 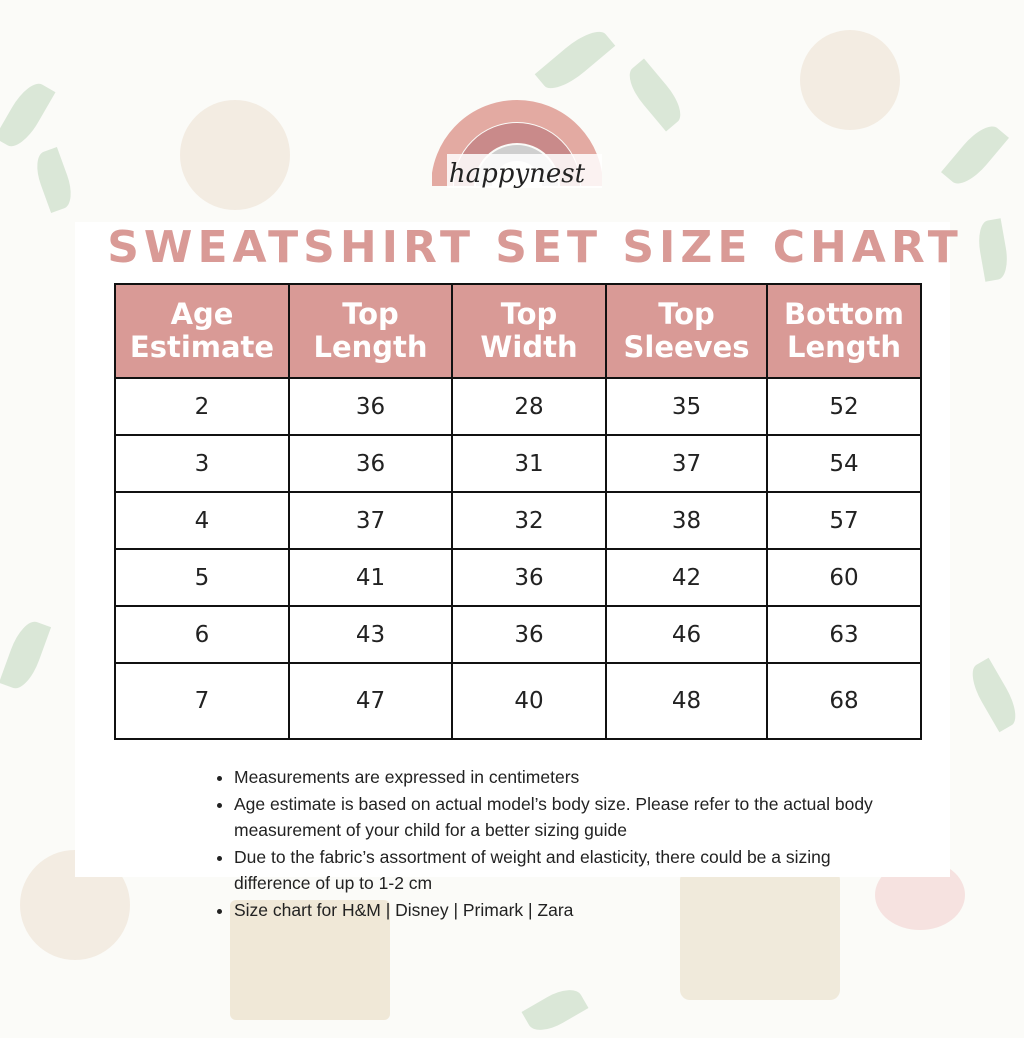 I want to click on cell: 4, so click(x=202, y=520).